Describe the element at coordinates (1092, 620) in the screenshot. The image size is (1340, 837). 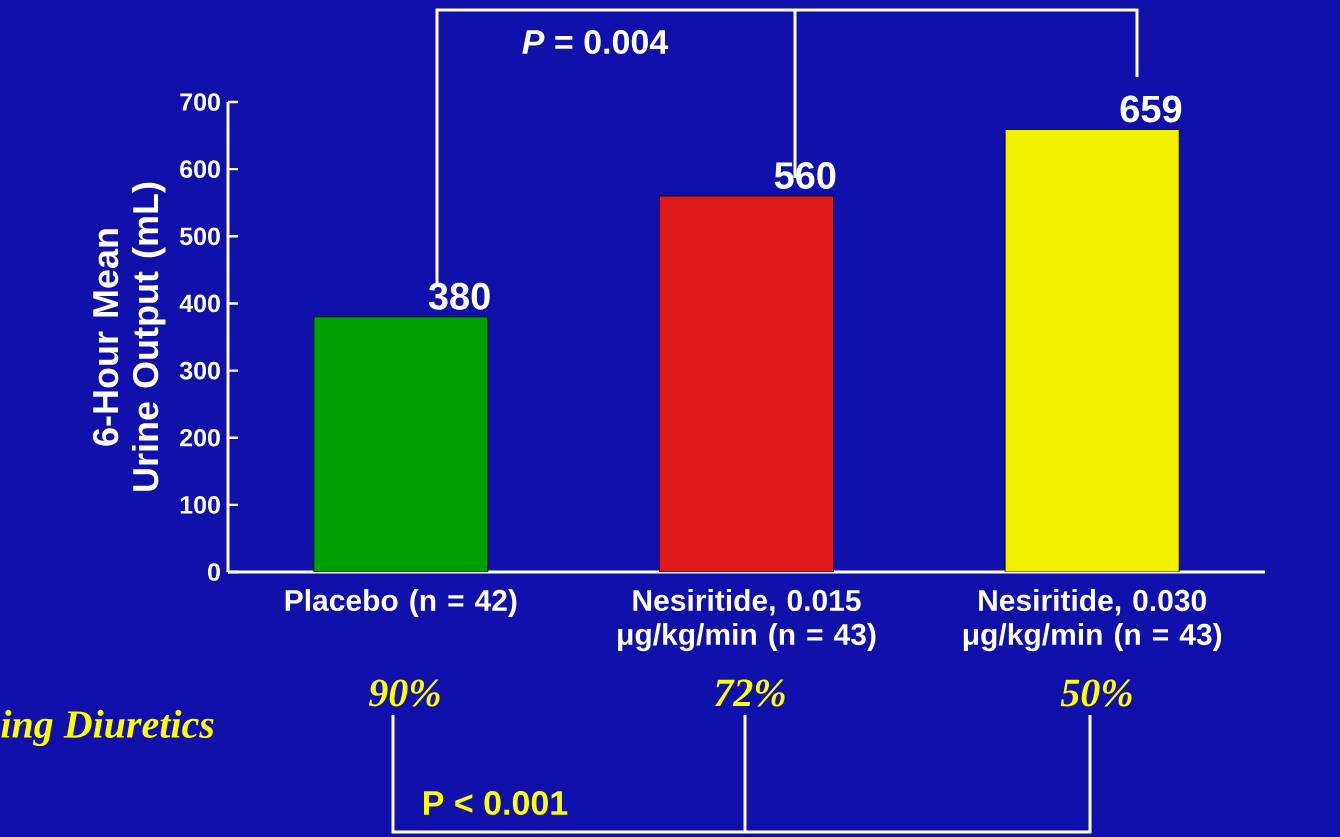
I see `x-tick-label: Nesiritide, 0.030 μg/kg/min (n = 43)` at that location.